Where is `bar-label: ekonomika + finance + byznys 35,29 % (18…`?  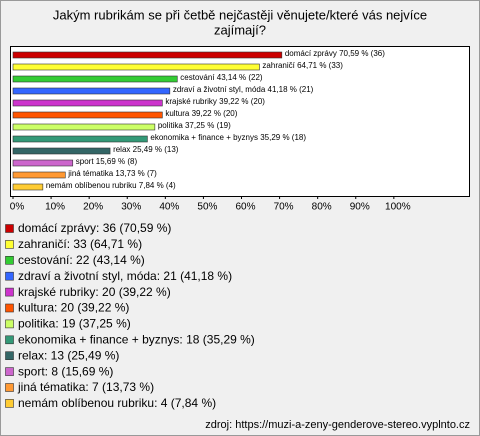 bar-label: ekonomika + finance + byznys 35,29 % (18… is located at coordinates (228, 137).